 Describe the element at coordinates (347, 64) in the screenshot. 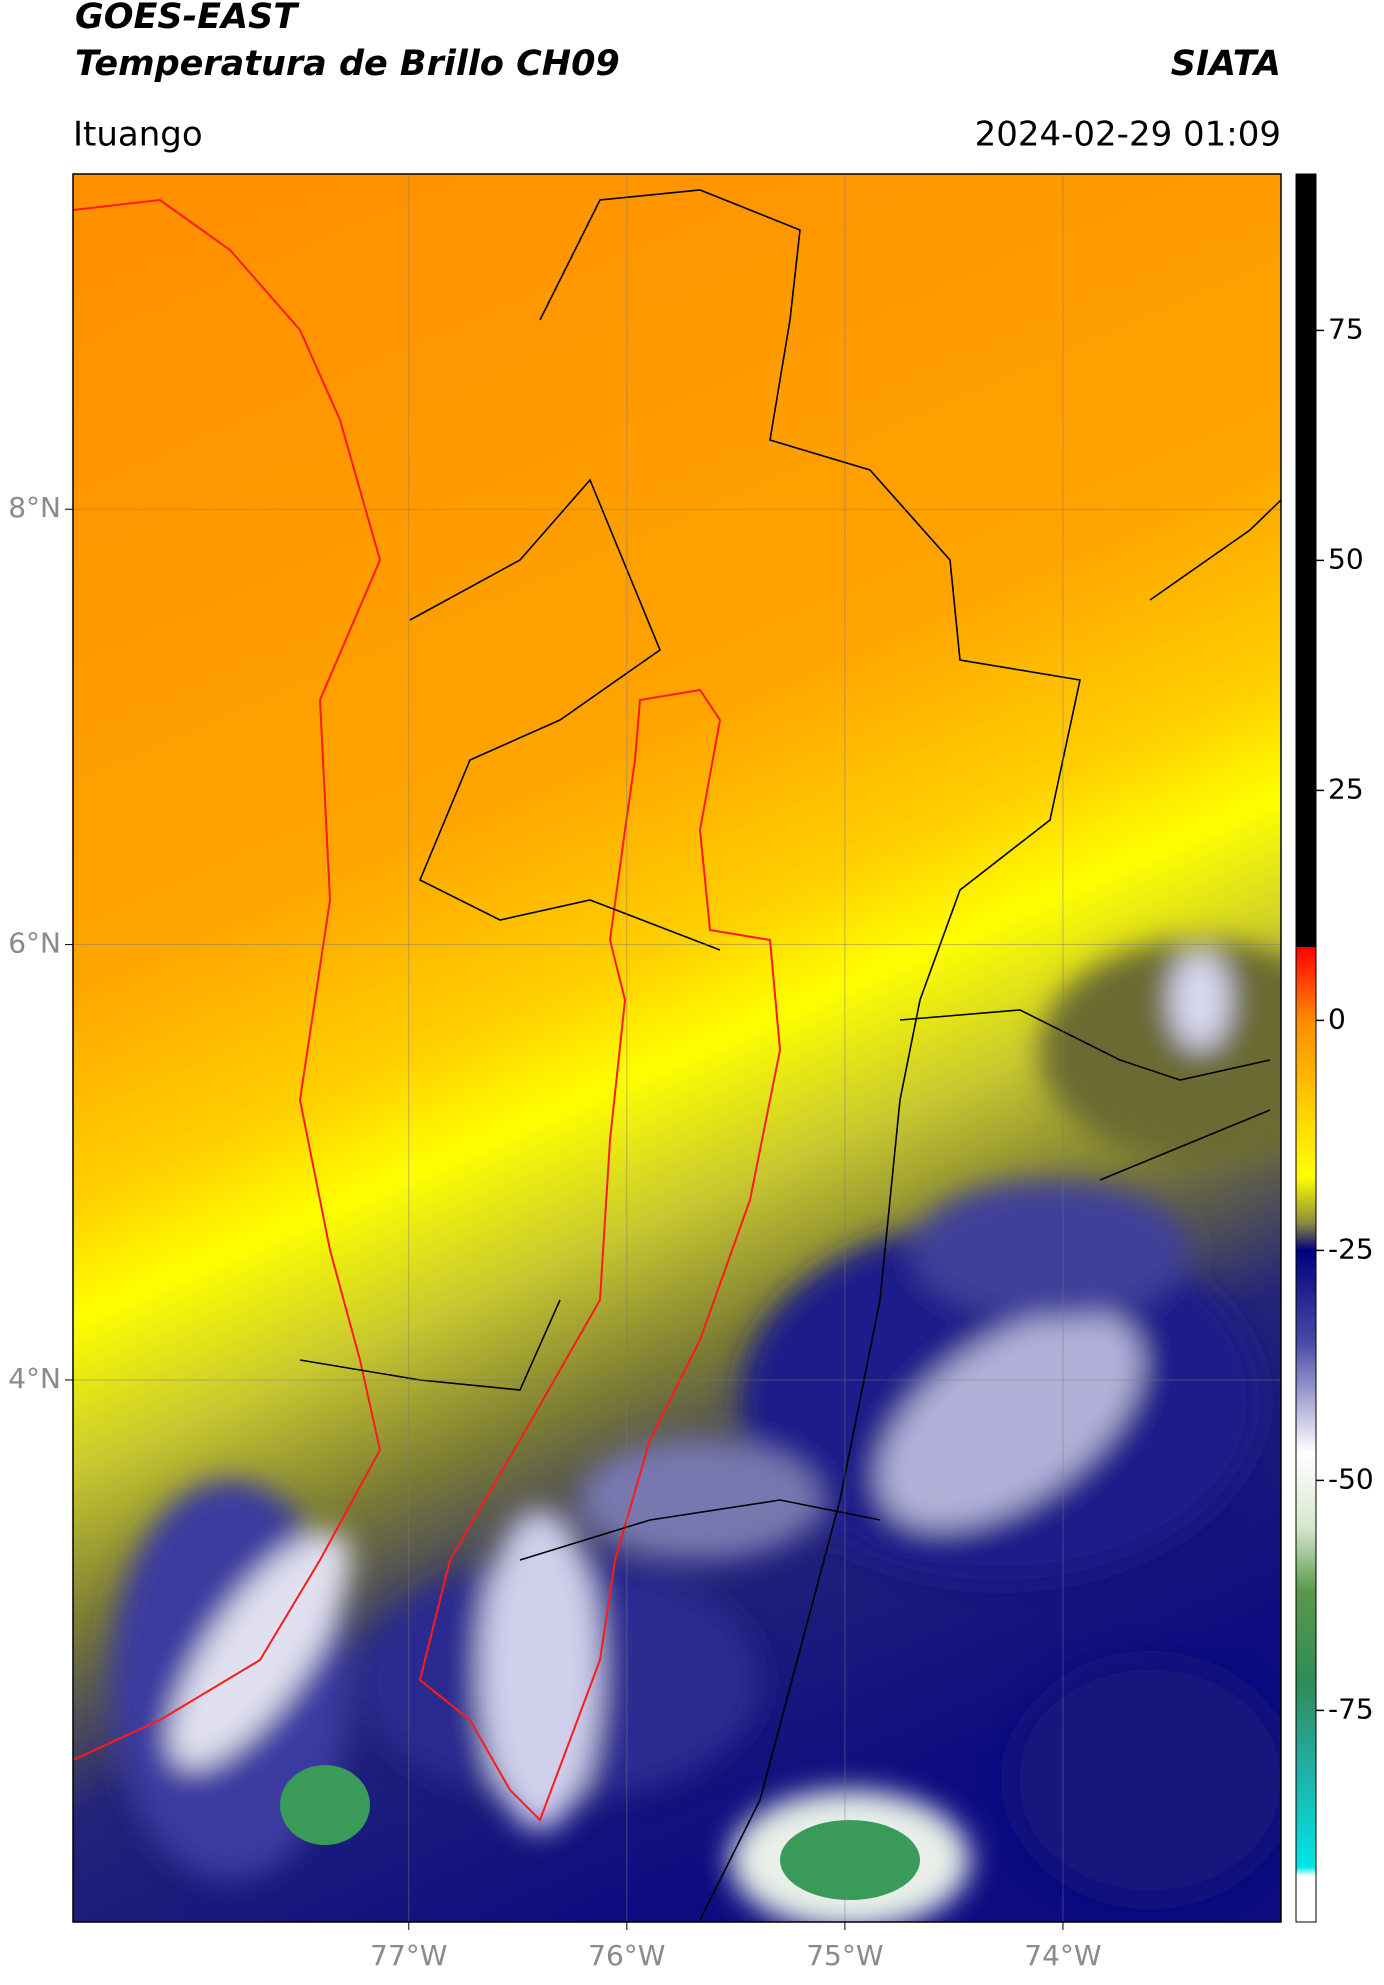

I see `subtitle: Temperatura de Brillo CH09` at that location.